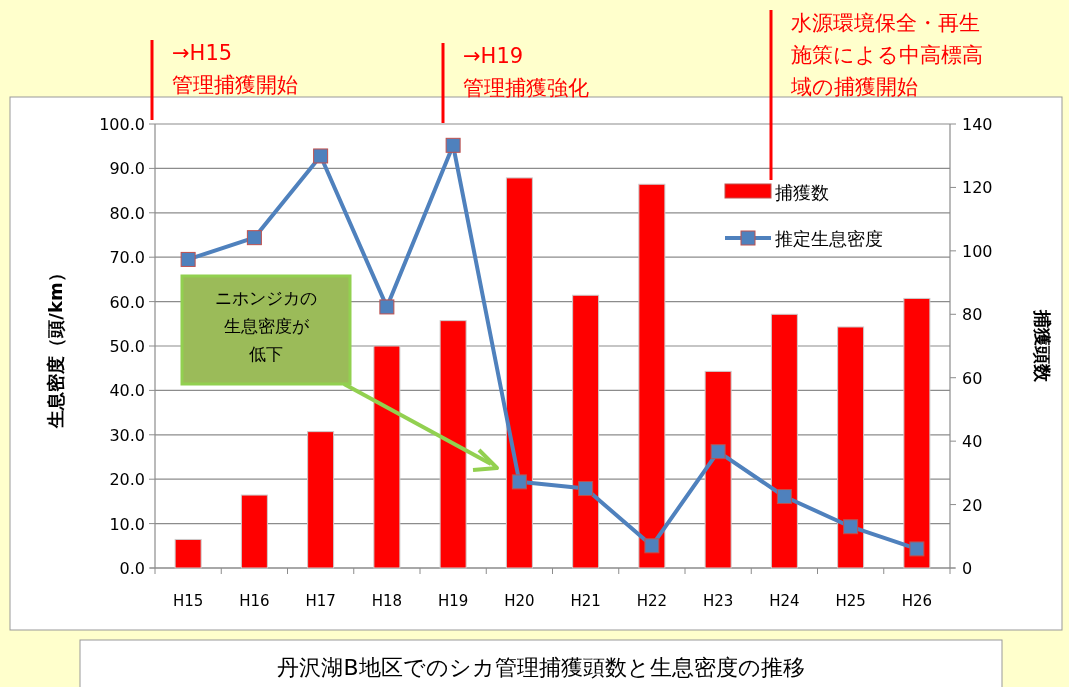  I want to click on x-tick-label: H26, so click(917, 601).